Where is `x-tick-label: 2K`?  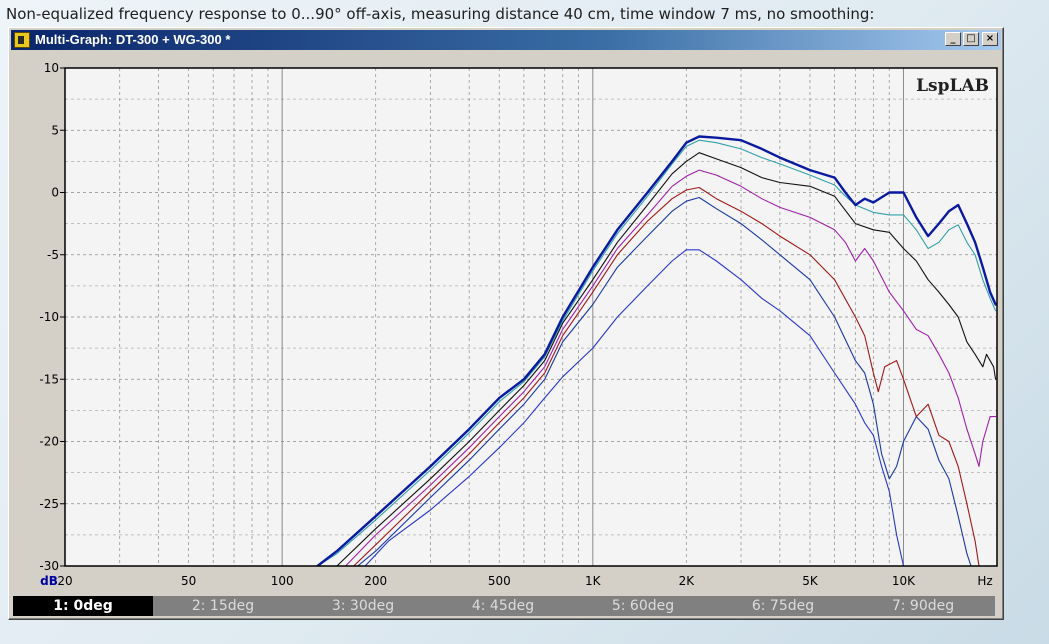 x-tick-label: 2K is located at coordinates (687, 581).